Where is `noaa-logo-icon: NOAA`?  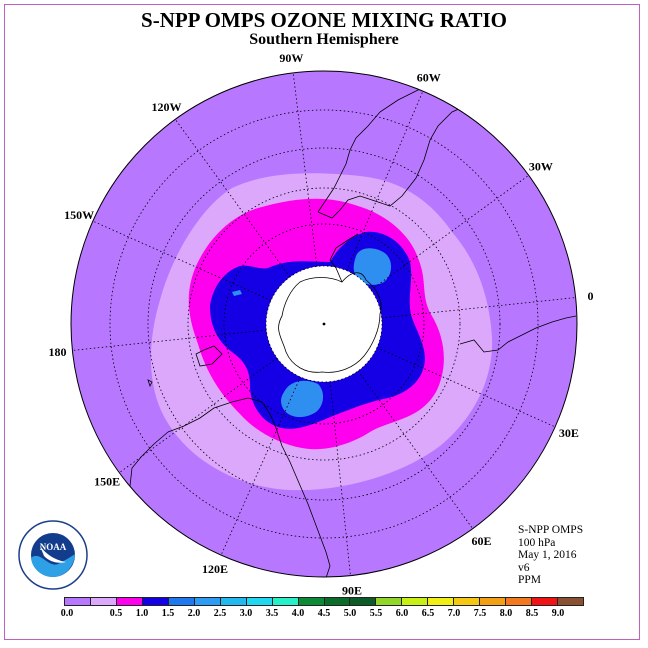
noaa-logo-icon: NOAA is located at coordinates (53, 555).